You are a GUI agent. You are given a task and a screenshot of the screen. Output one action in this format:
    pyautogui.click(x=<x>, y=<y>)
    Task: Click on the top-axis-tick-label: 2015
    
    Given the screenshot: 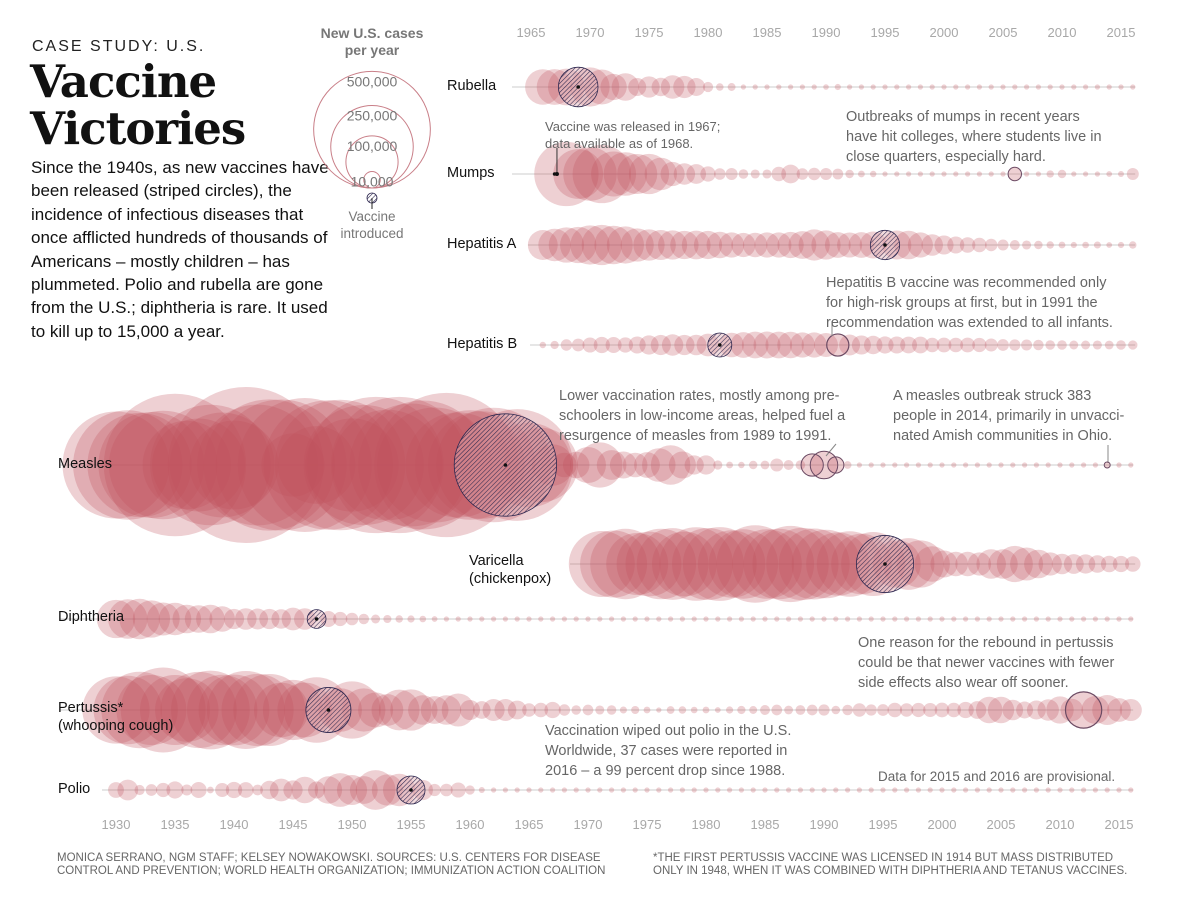 What is the action you would take?
    pyautogui.click(x=1121, y=32)
    